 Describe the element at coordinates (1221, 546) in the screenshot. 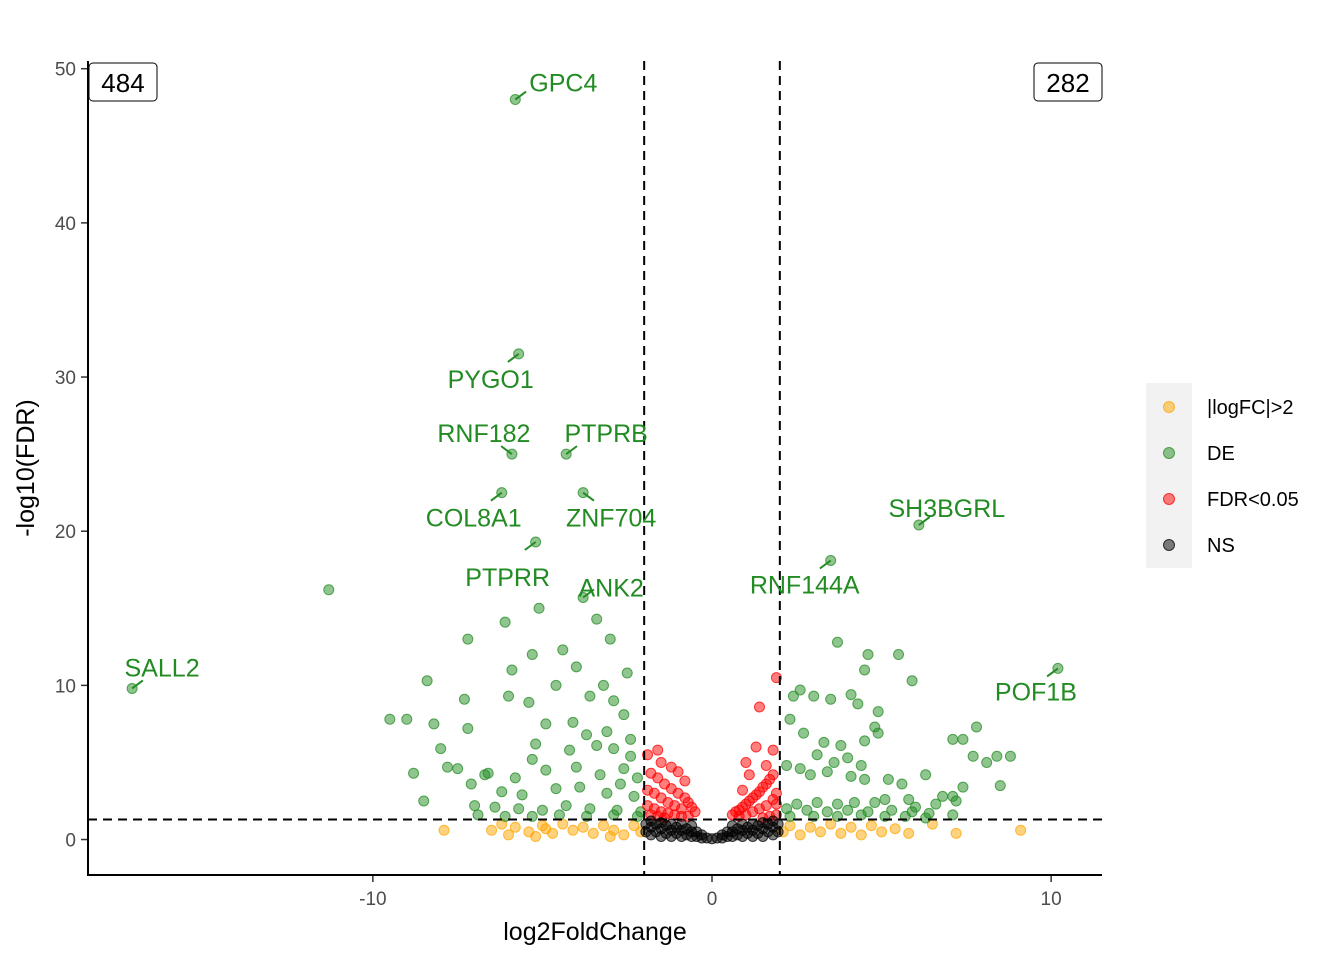

I see `legend-label: NS` at that location.